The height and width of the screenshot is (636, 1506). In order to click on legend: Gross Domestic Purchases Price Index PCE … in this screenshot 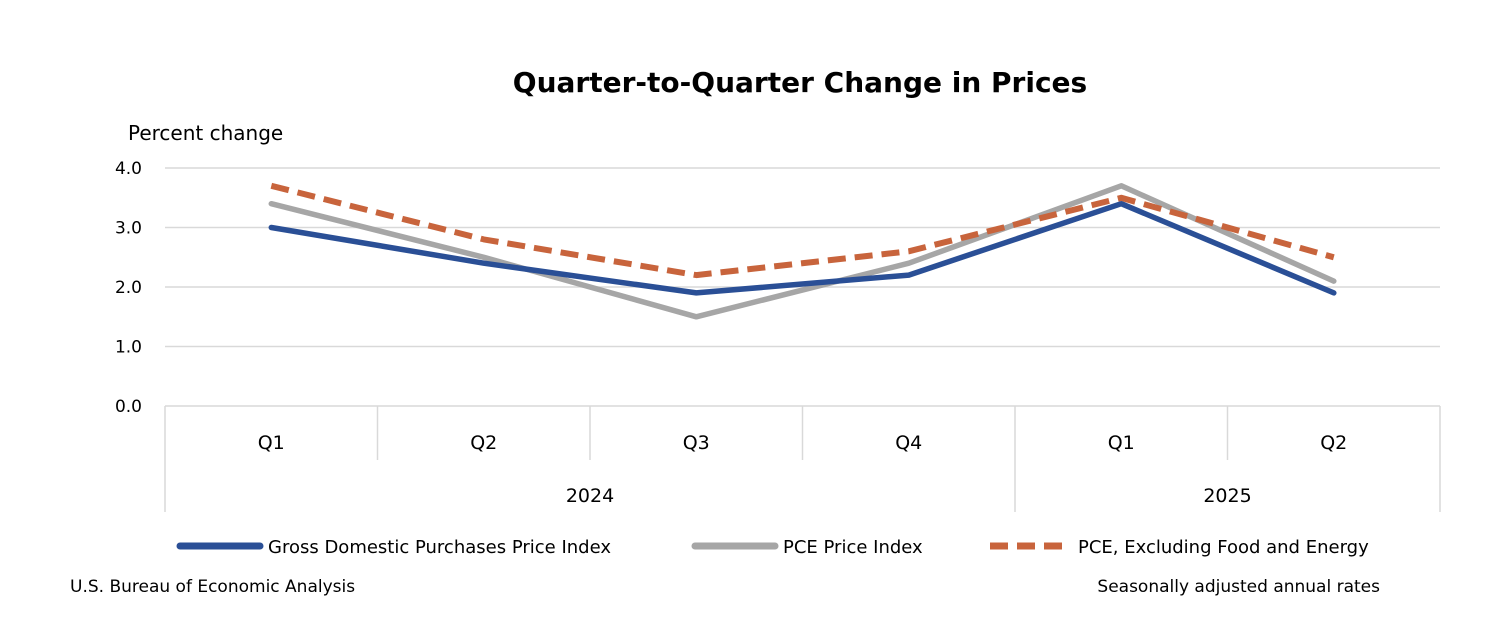, I will do `click(772, 547)`.